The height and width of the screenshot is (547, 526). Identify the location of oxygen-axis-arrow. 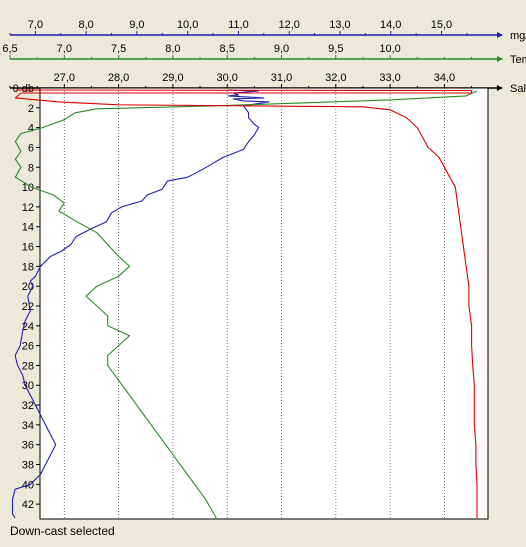
(500, 35).